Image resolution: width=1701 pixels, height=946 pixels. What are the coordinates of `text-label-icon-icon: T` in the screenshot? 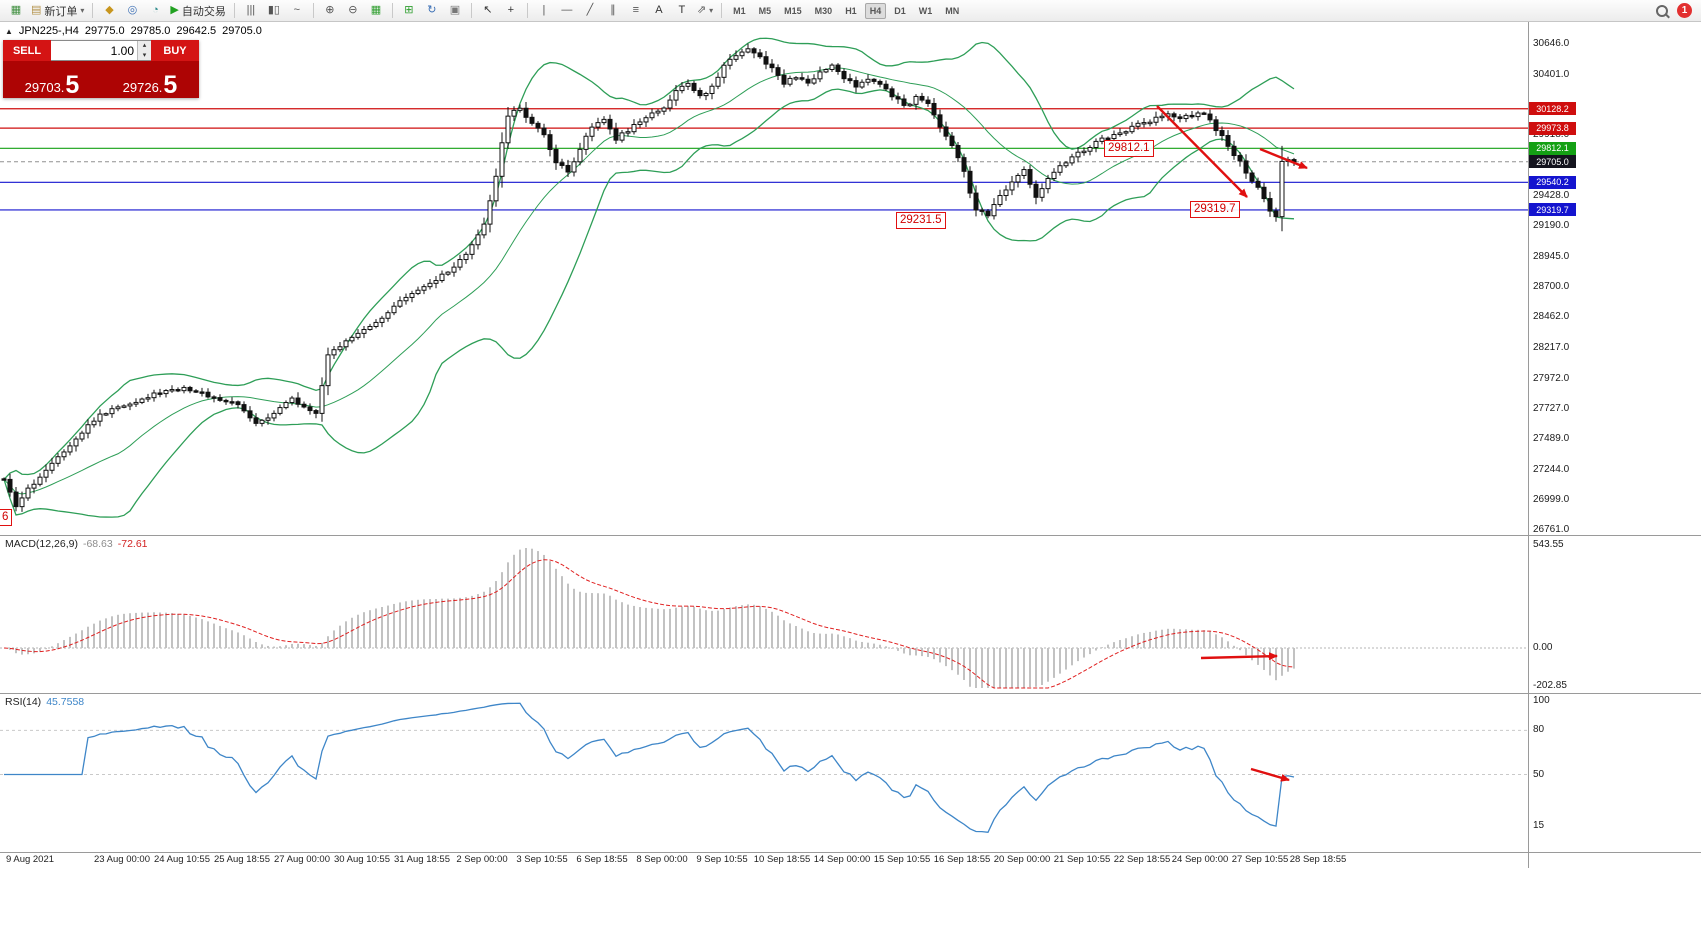 It's located at (682, 10).